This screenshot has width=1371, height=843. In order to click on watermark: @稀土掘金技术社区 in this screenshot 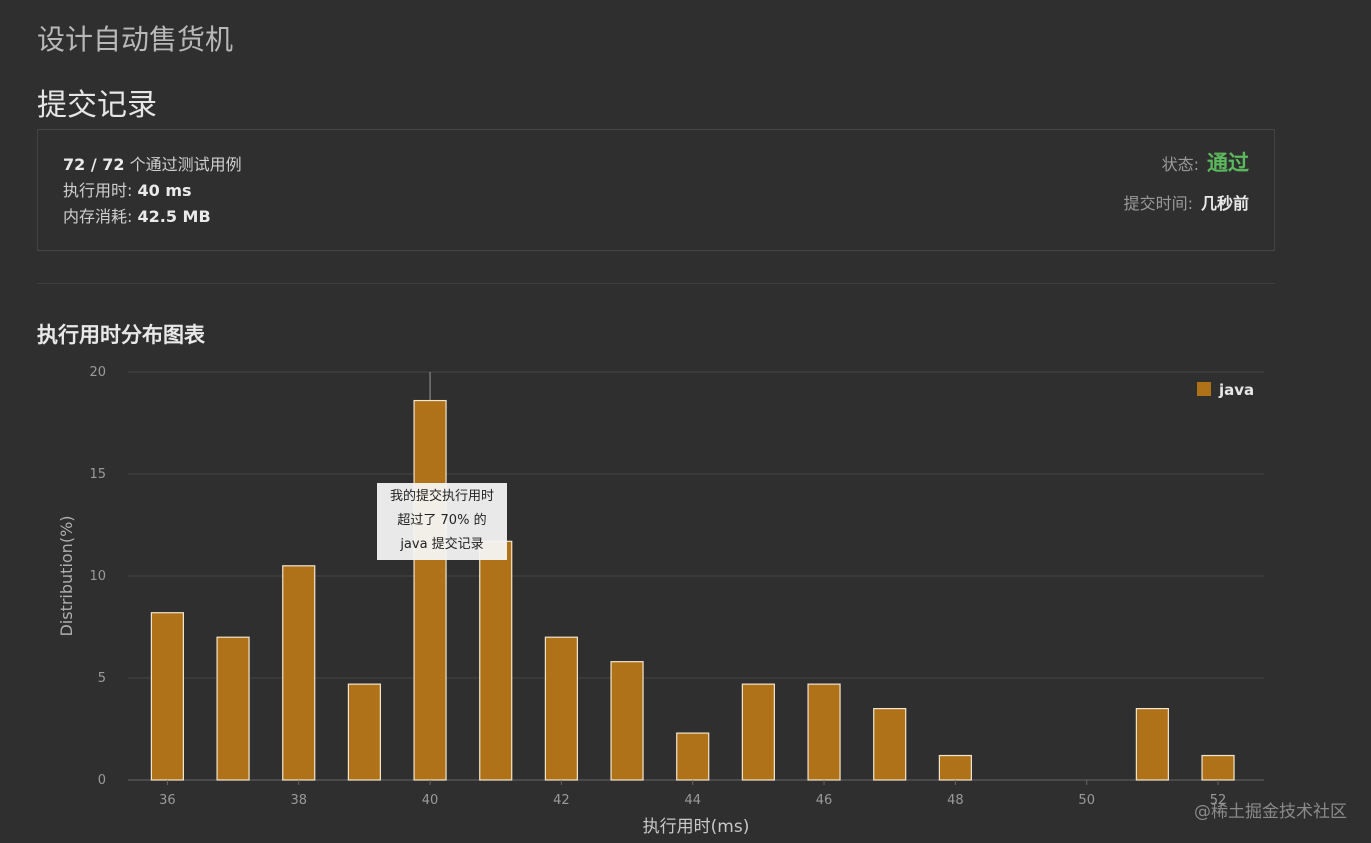, I will do `click(1270, 812)`.